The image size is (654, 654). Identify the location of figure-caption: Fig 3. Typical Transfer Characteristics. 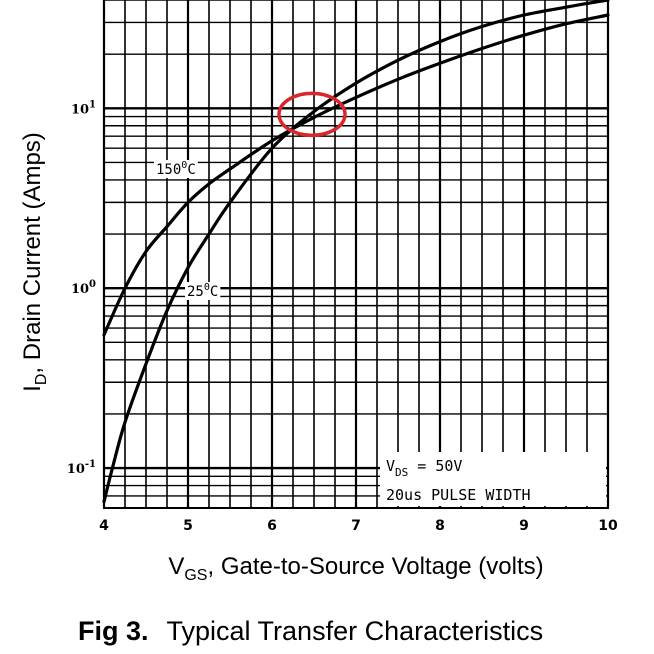
(310, 631).